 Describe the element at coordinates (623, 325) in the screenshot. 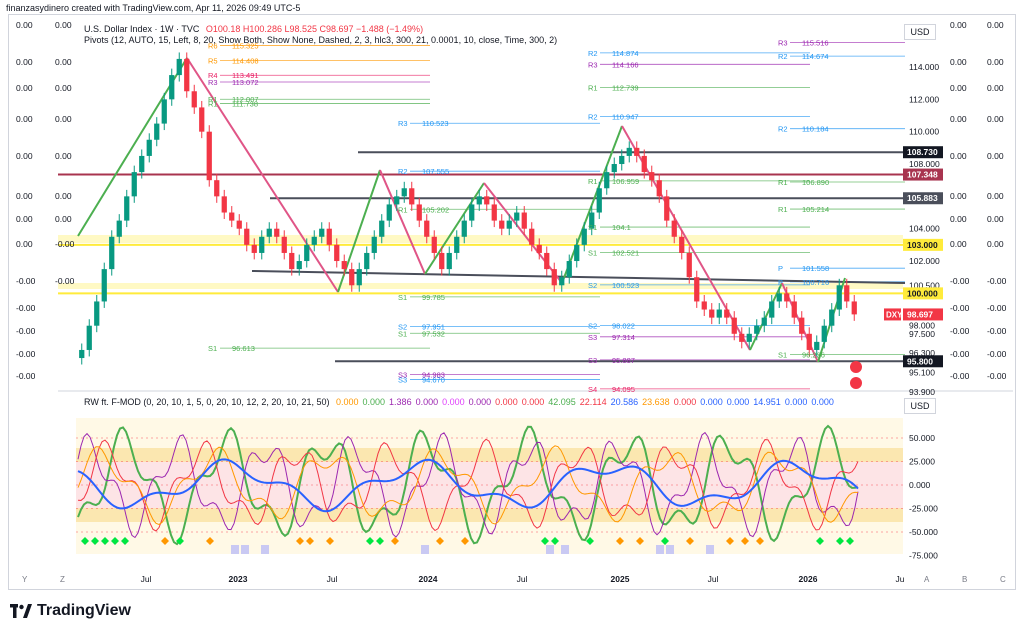

I see `pivot-value: 98.022` at that location.